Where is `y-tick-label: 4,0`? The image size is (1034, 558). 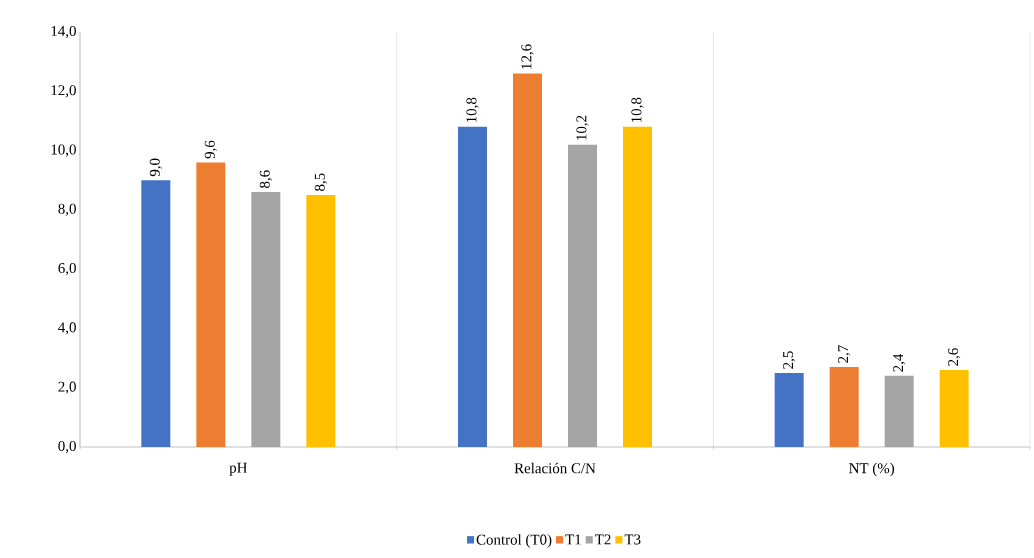
y-tick-label: 4,0 is located at coordinates (67, 328).